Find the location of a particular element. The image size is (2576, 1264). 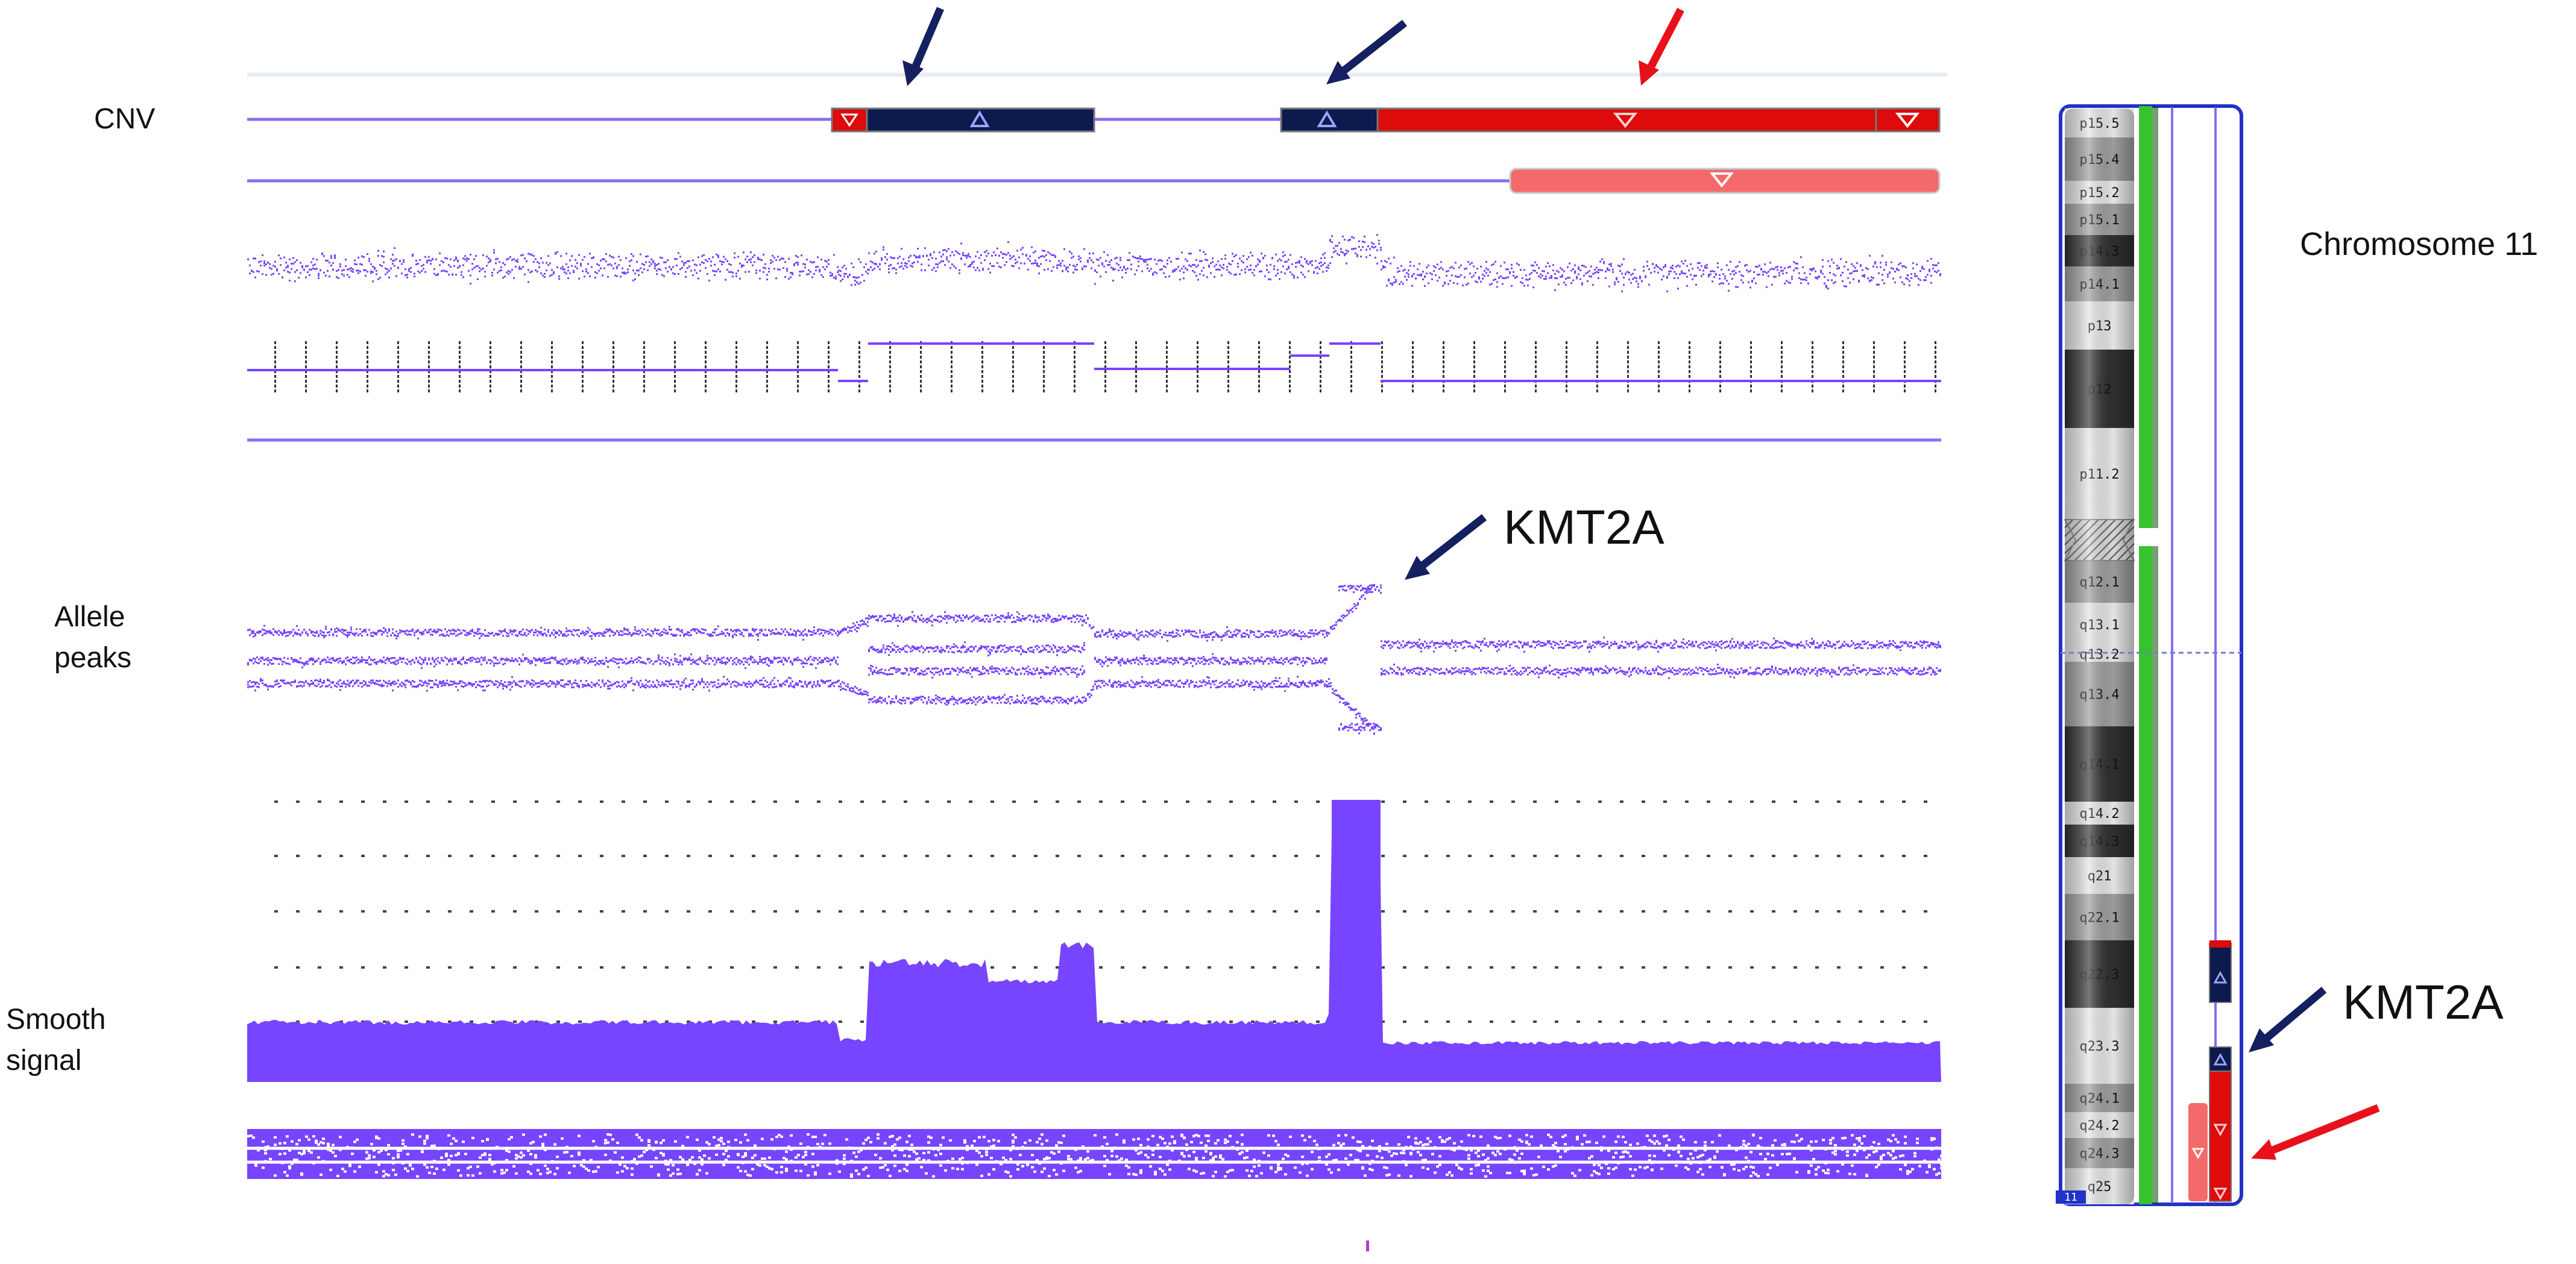

smooth-signal-track is located at coordinates (1094, 941).